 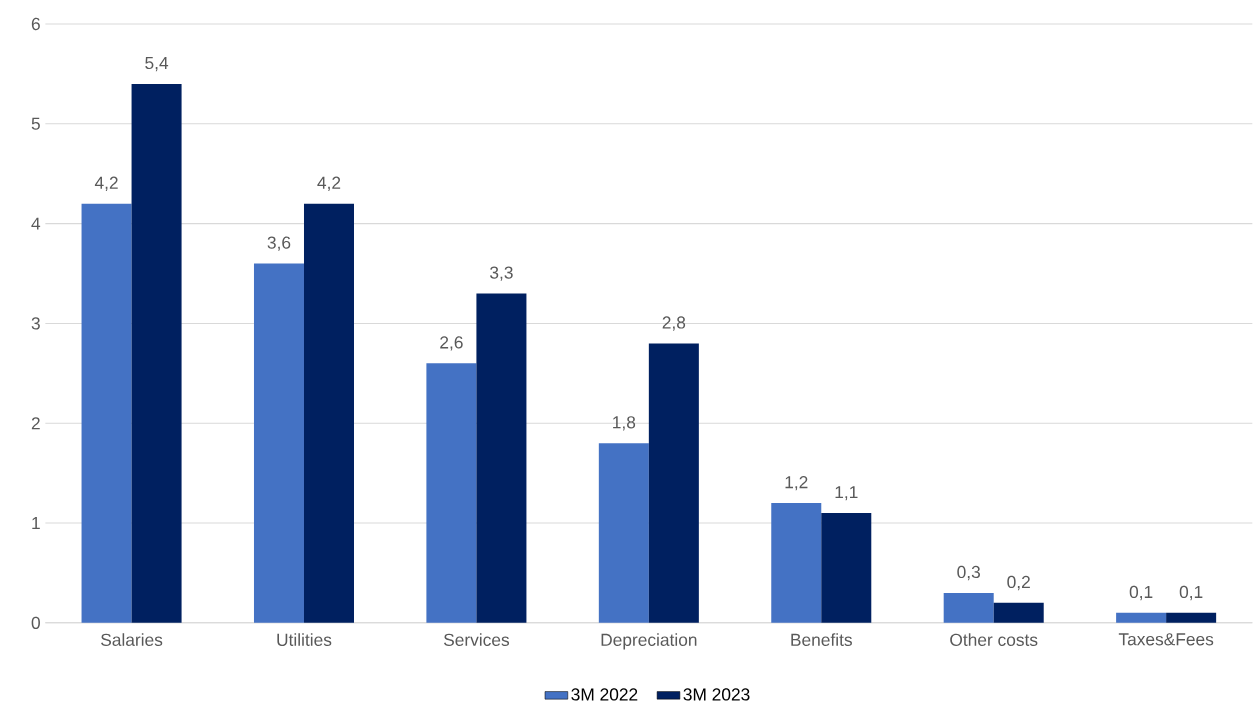 I want to click on x-tick-label: Taxes&Fees, so click(x=1166, y=639).